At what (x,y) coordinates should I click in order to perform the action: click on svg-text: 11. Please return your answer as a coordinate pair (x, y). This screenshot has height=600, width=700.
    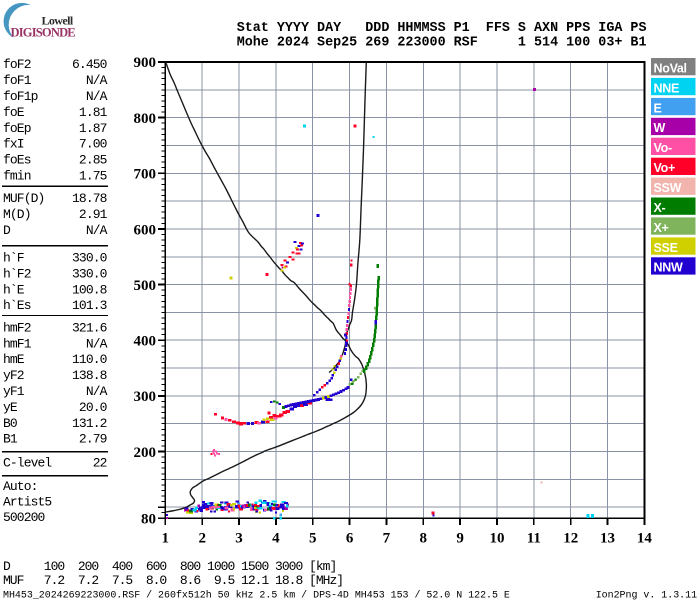
    Looking at the image, I should click on (534, 539).